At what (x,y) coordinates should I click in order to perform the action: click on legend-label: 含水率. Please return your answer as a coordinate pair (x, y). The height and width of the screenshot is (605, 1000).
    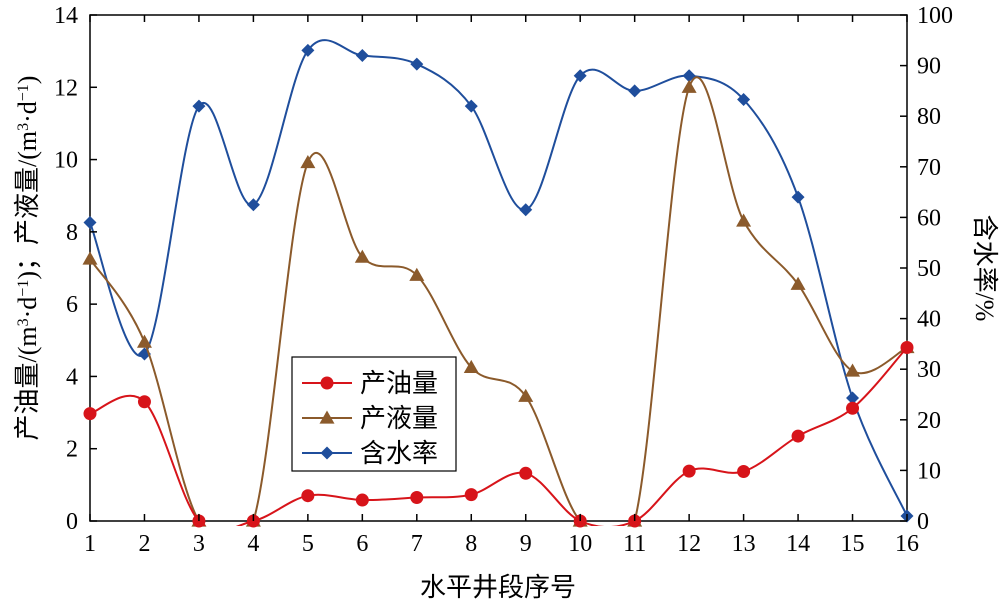
    Looking at the image, I should click on (399, 453).